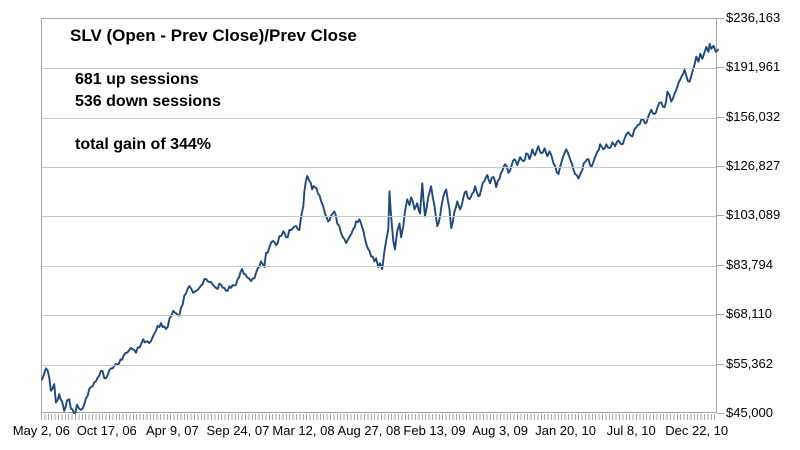 This screenshot has width=800, height=450. Describe the element at coordinates (565, 430) in the screenshot. I see `x-axis-label: Jan 20, 10` at that location.